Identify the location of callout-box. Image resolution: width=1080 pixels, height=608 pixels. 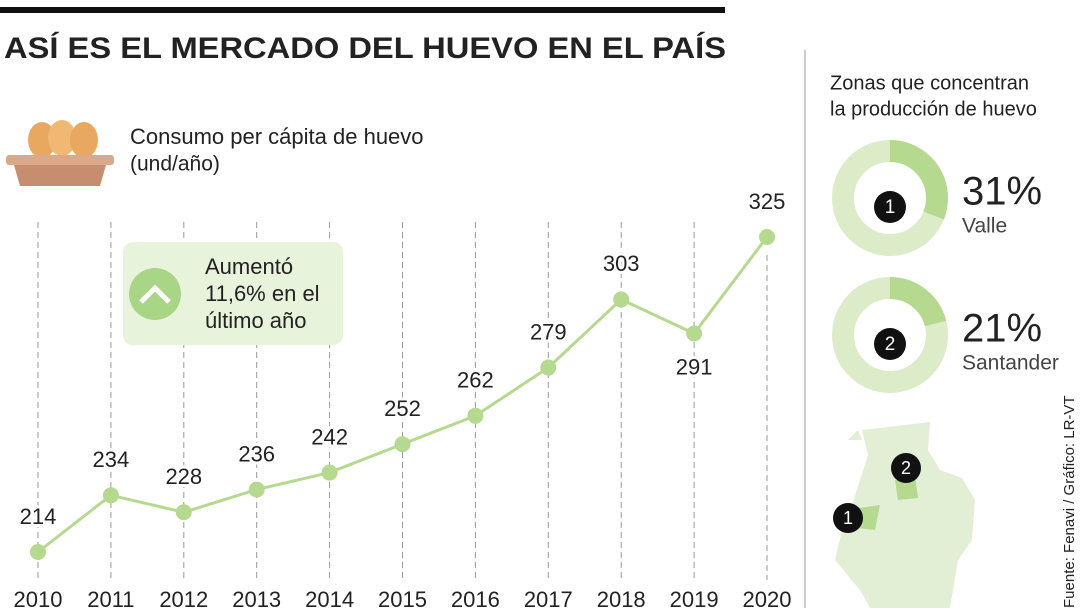
(233, 293).